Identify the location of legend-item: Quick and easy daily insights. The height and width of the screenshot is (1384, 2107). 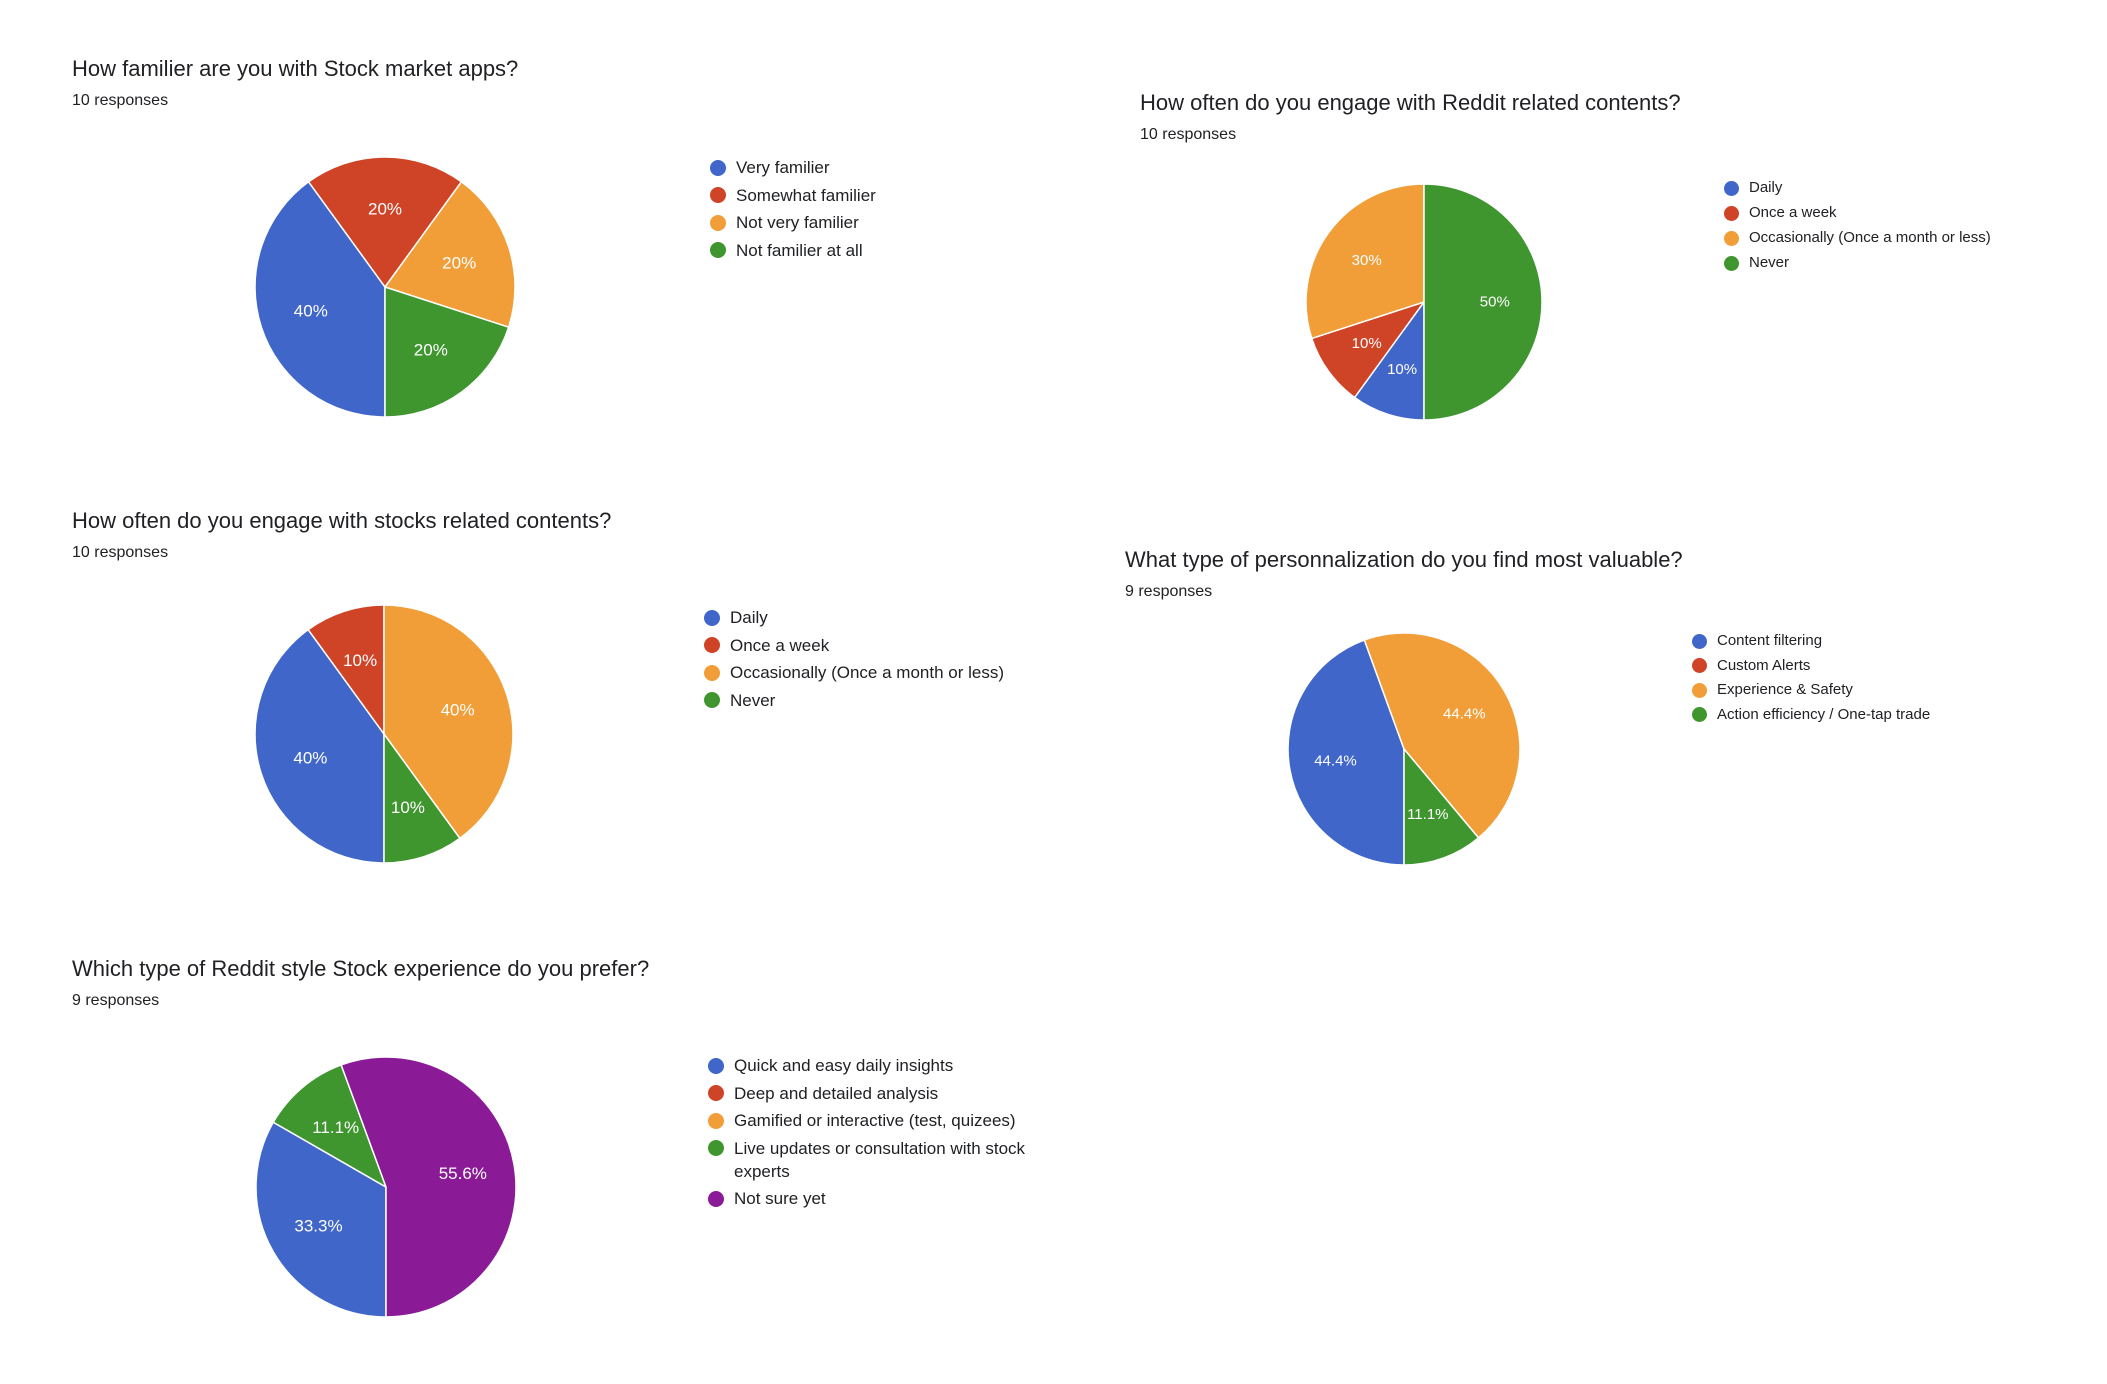
(868, 1065).